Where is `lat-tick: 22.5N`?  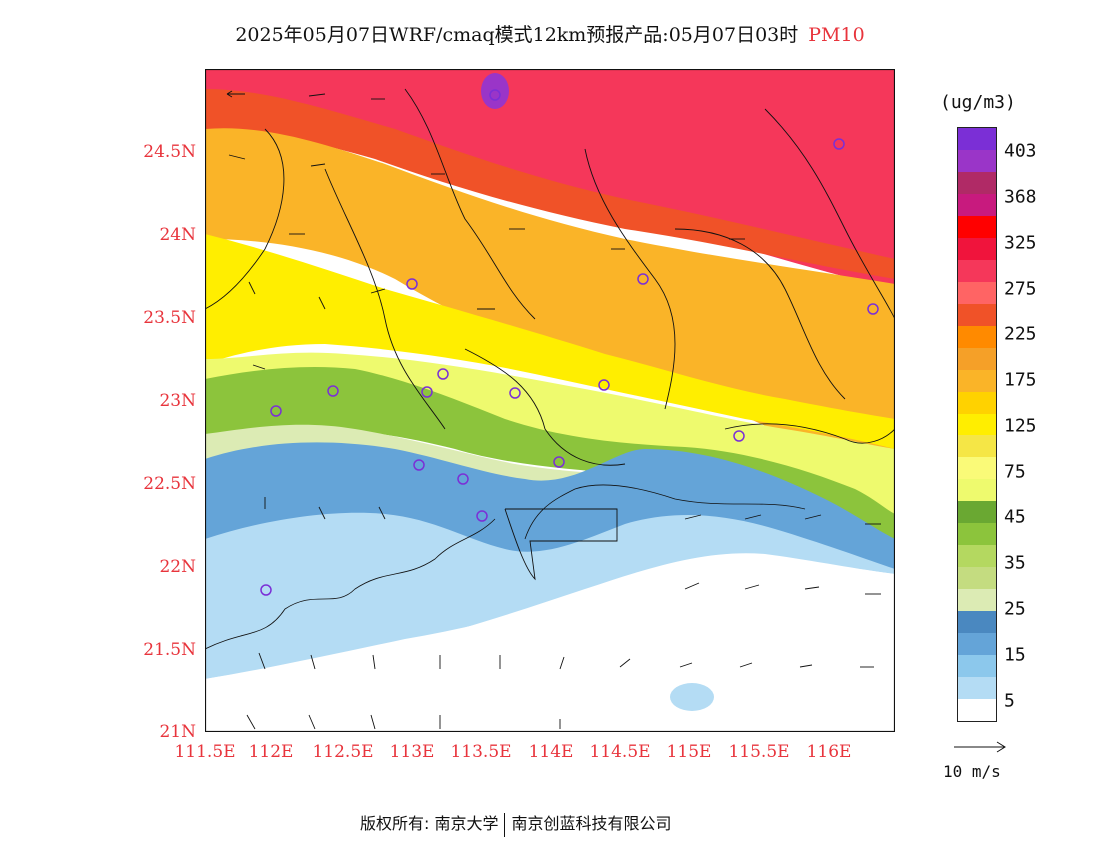 lat-tick: 22.5N is located at coordinates (169, 484).